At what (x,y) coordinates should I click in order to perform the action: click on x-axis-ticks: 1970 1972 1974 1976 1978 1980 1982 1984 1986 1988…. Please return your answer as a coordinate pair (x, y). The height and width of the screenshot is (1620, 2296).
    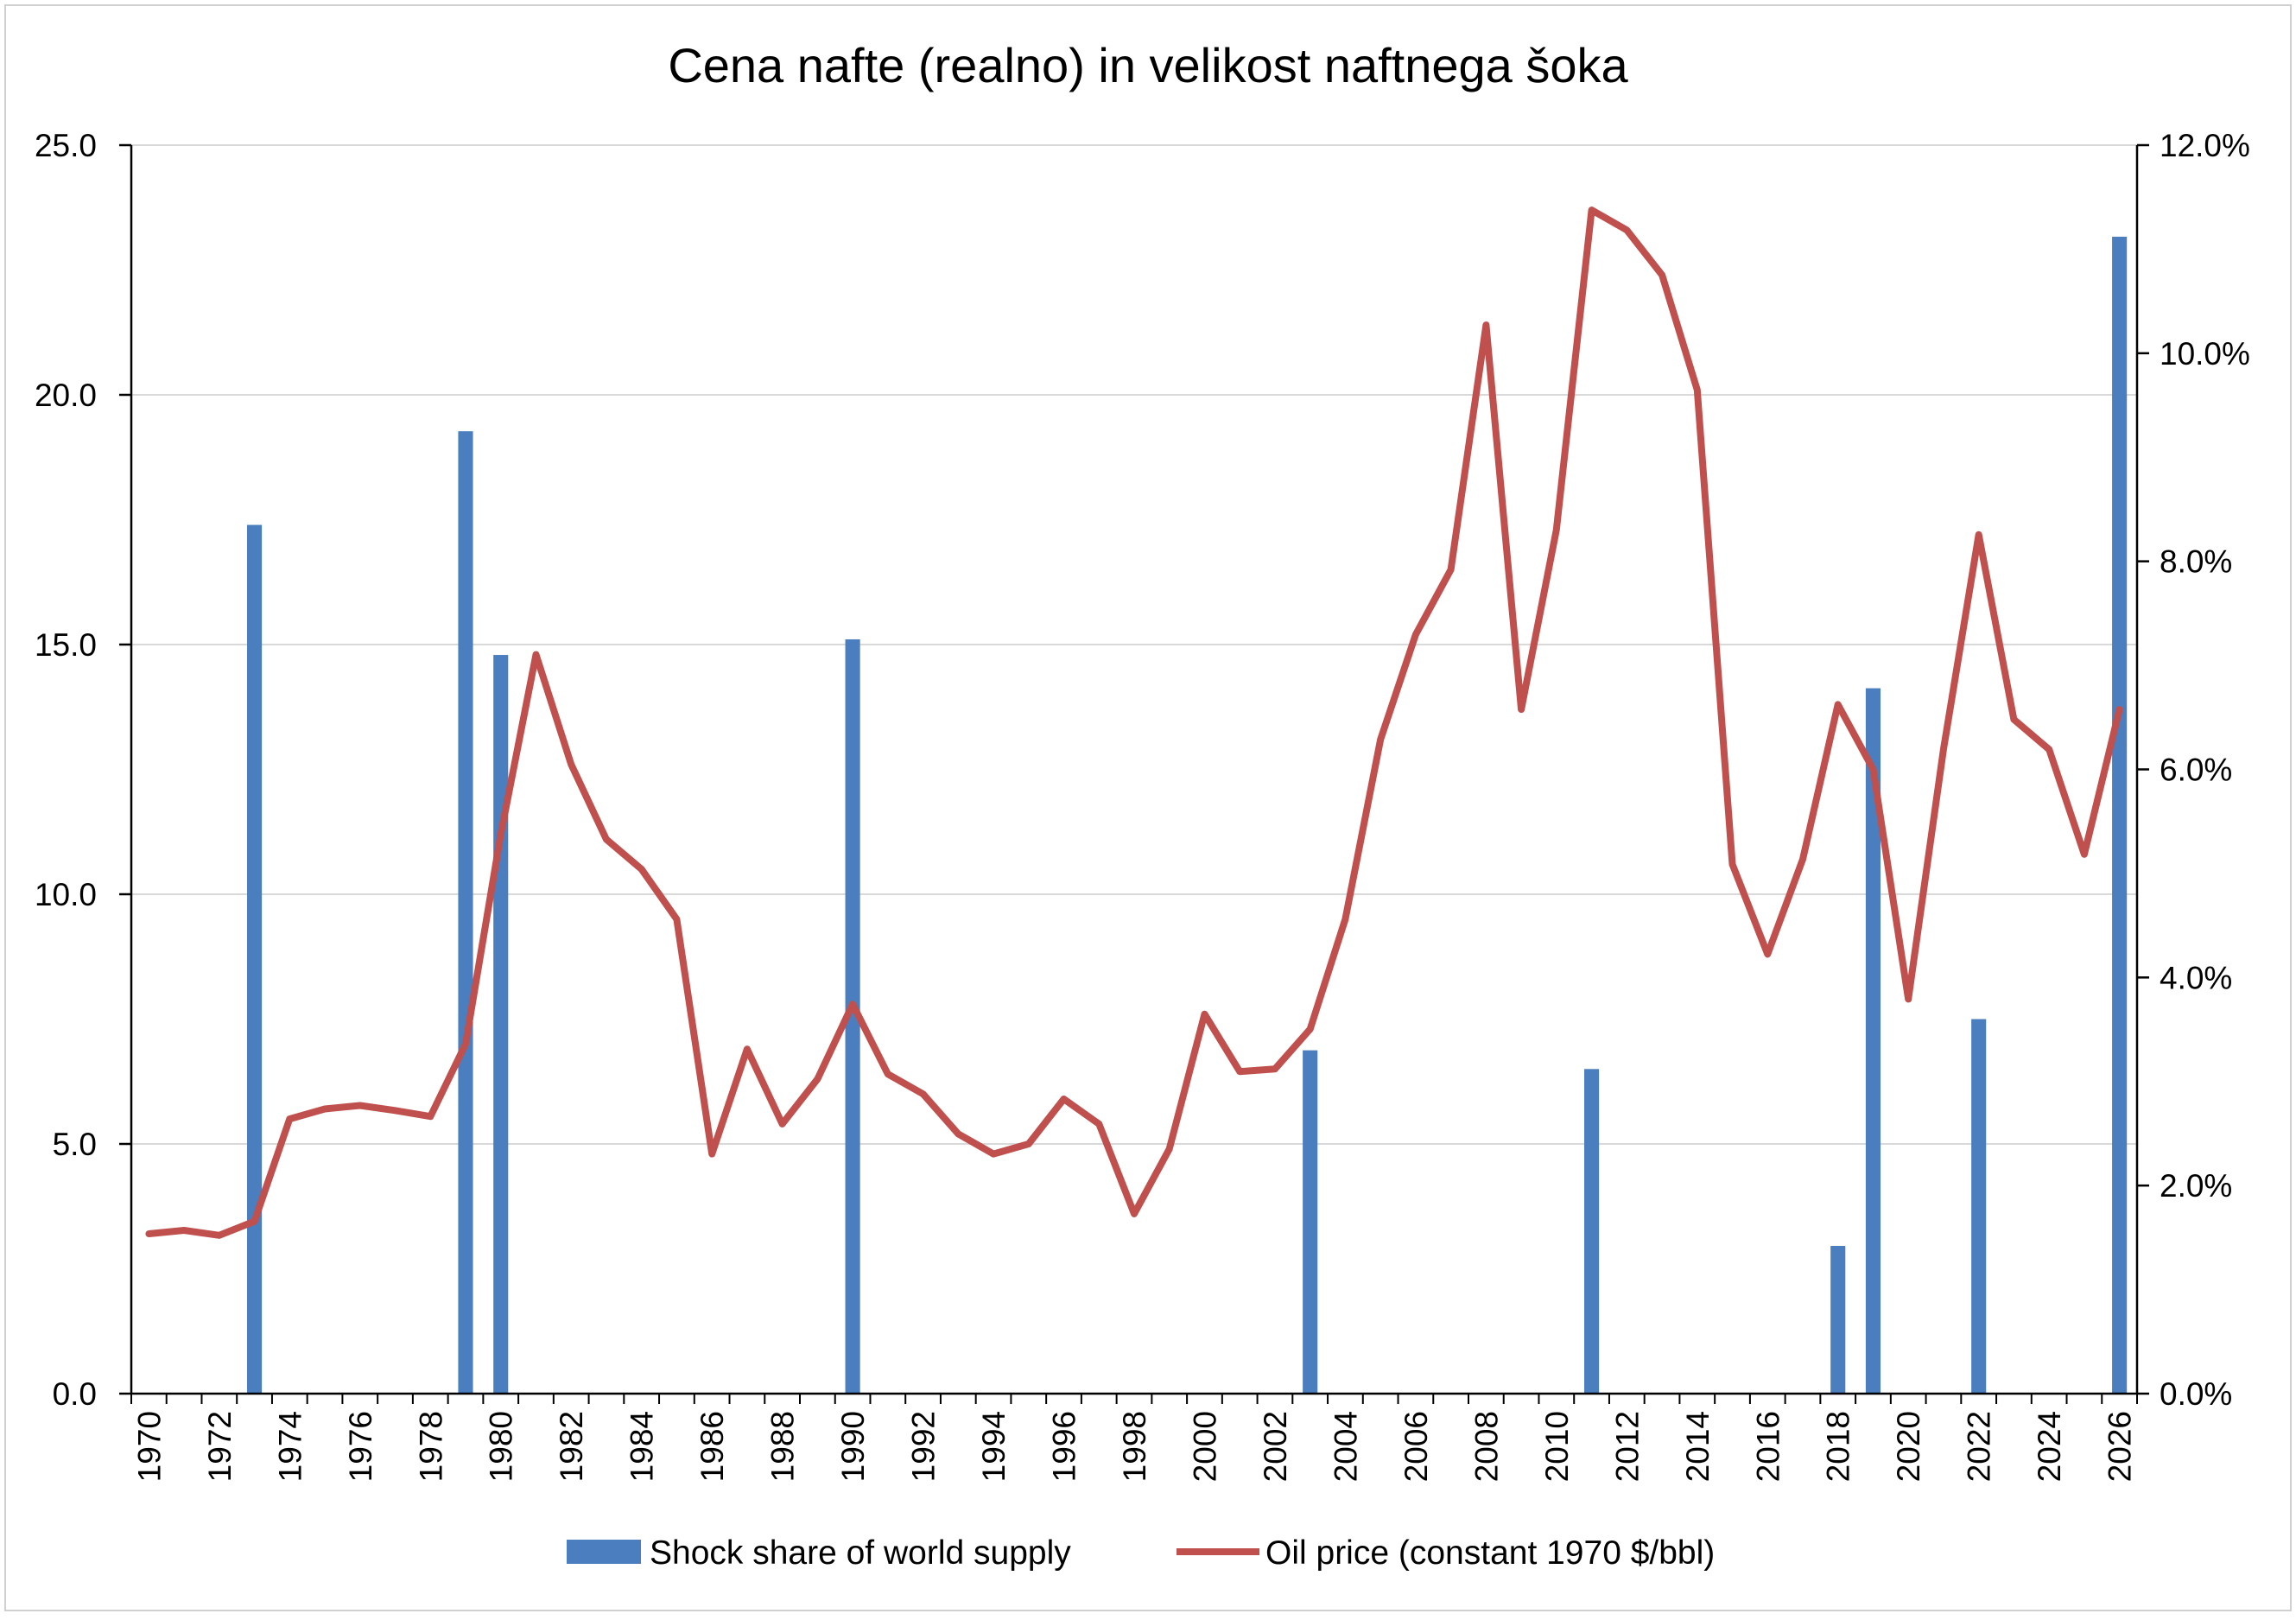
    Looking at the image, I should click on (1134, 1438).